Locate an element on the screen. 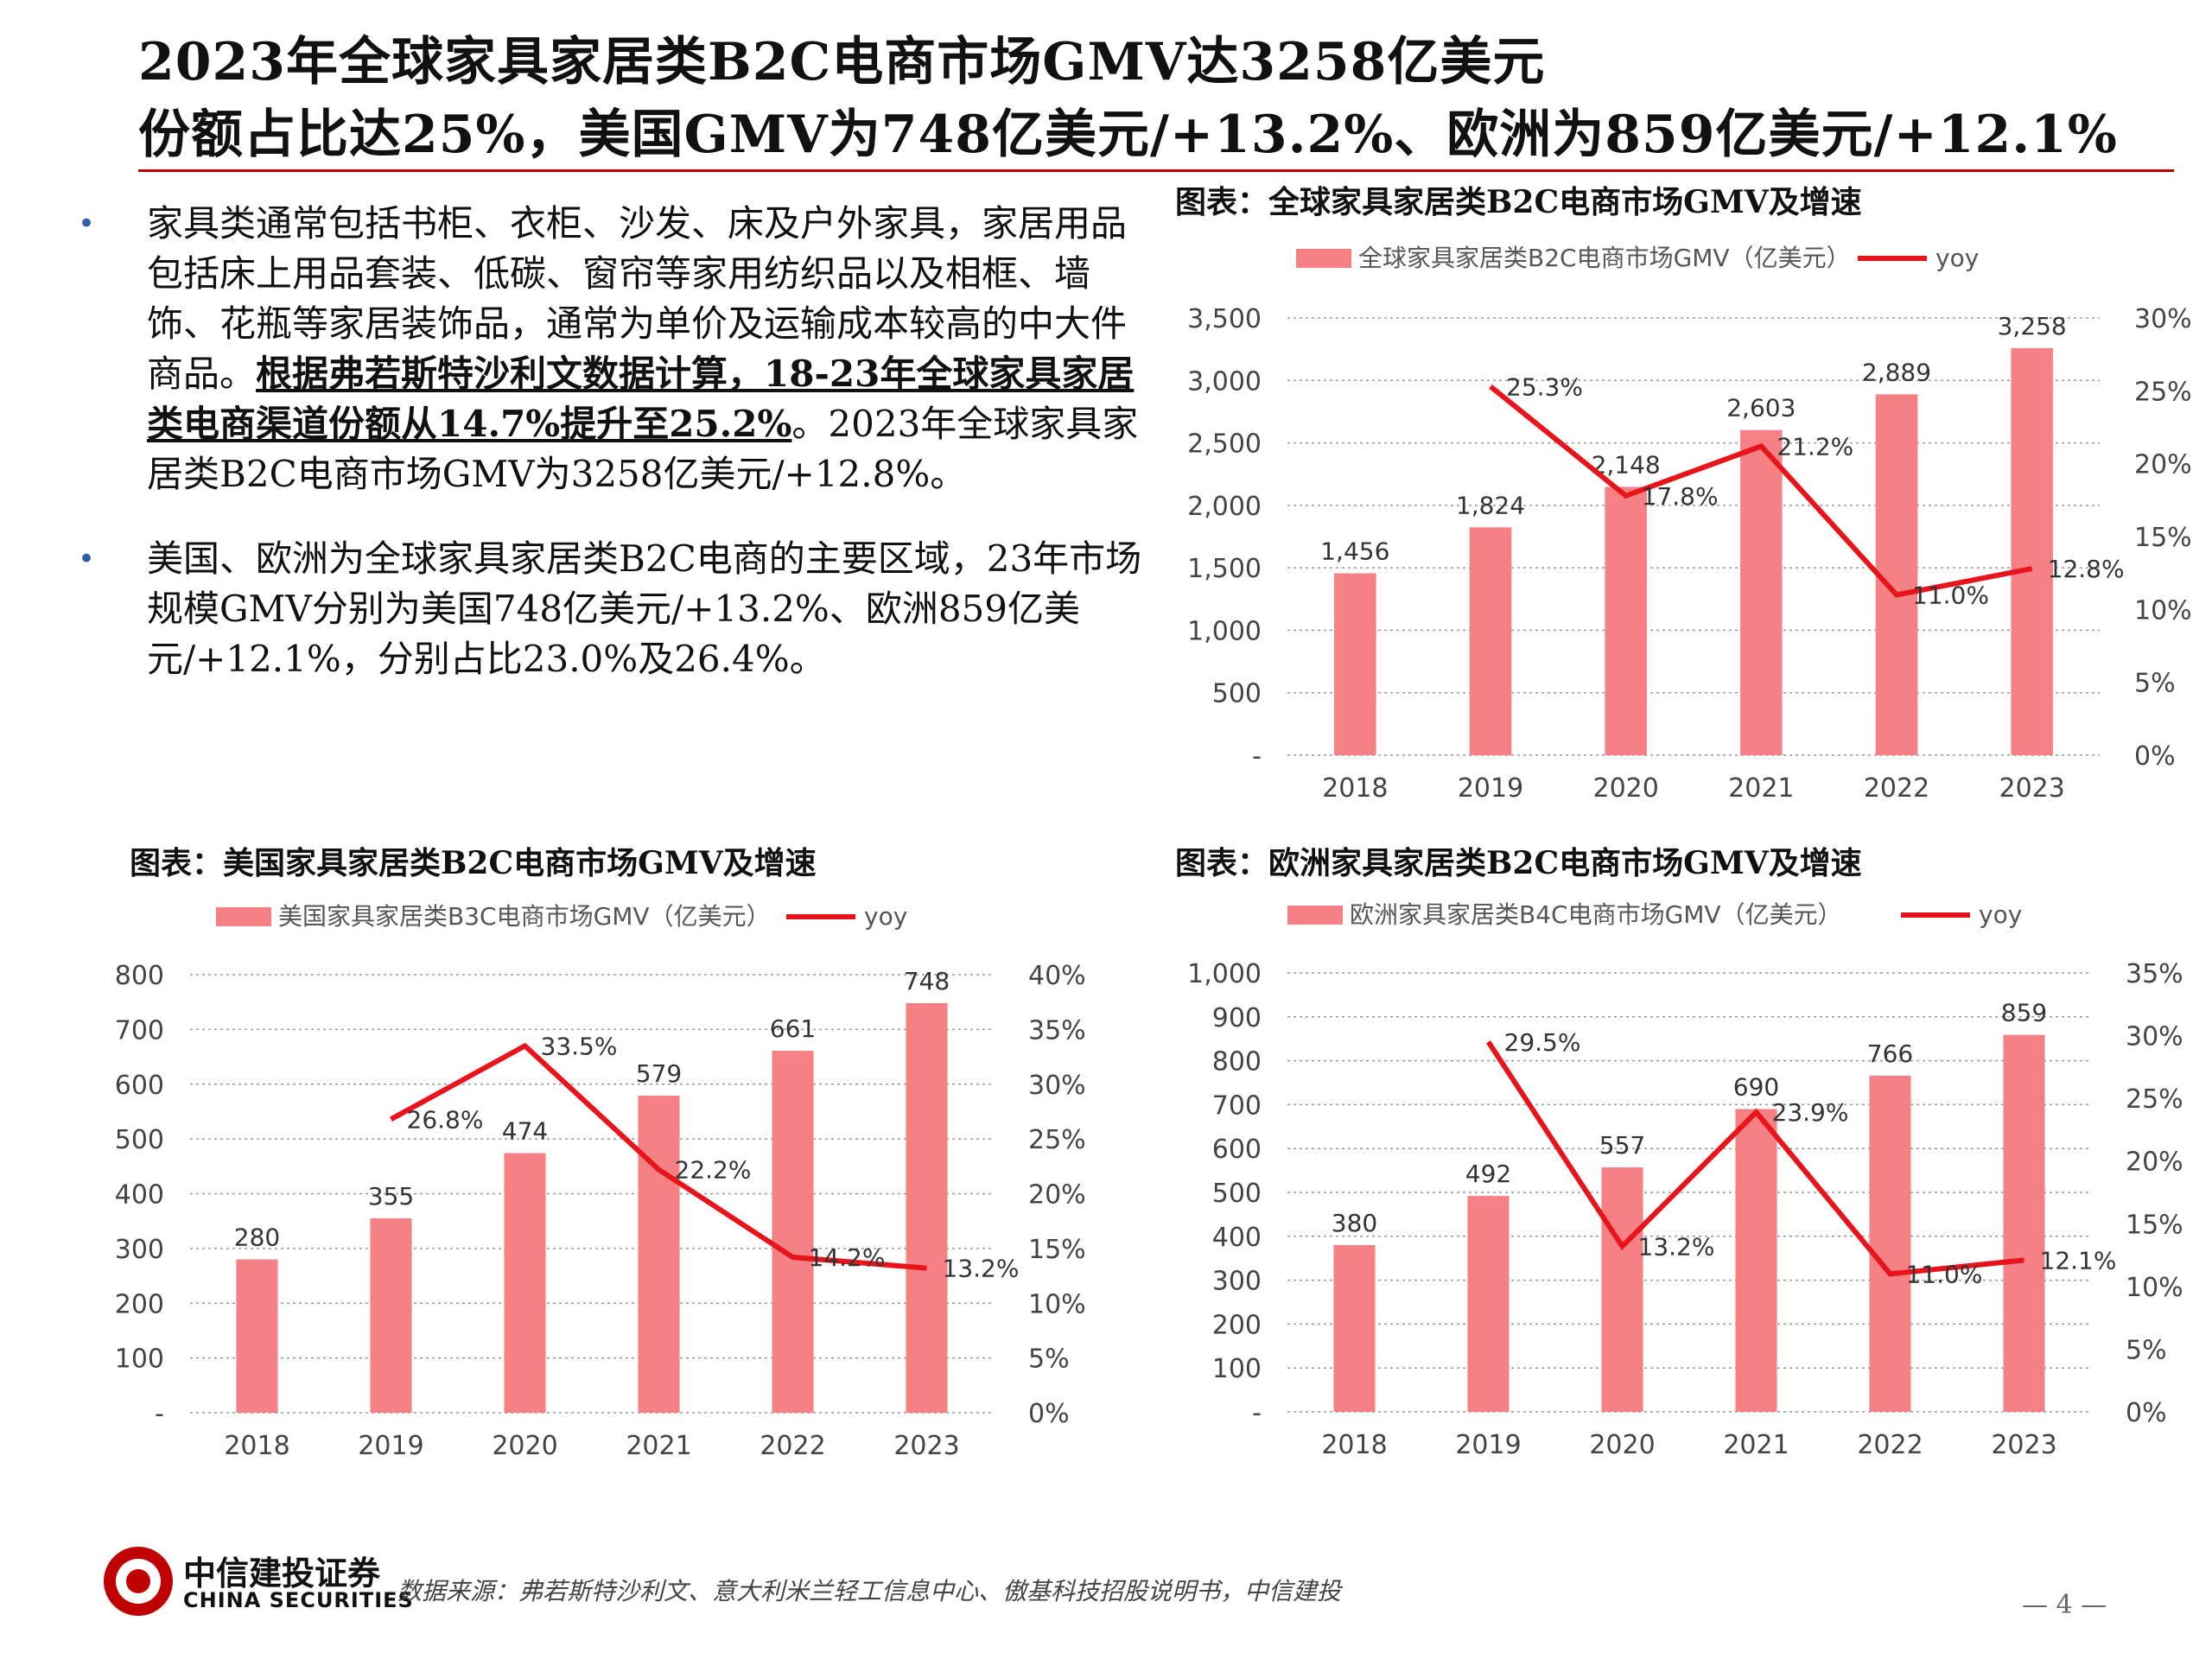 The width and height of the screenshot is (2212, 1659). y-tick-label: 300 is located at coordinates (1237, 1282).